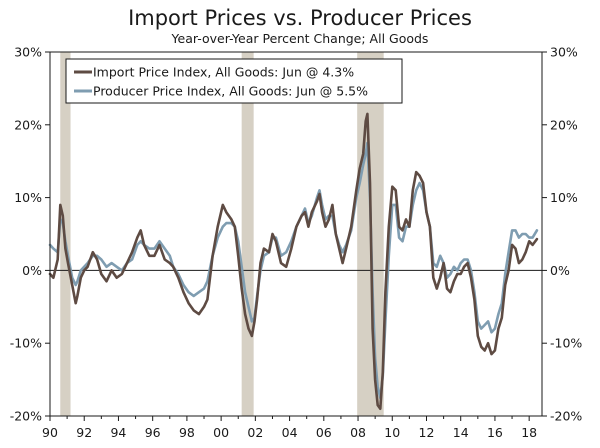 This screenshot has width=600, height=448. I want to click on x-tick-label-12: 14, so click(461, 432).